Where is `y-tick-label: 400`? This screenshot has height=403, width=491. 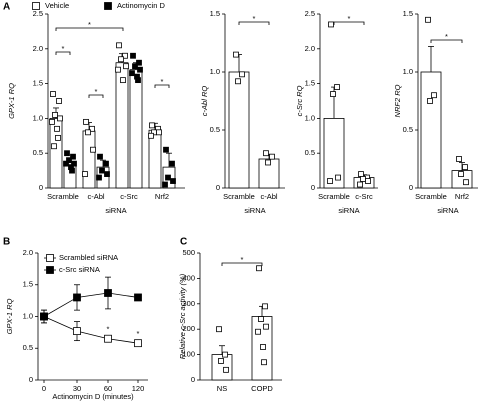 y-tick-label: 400 is located at coordinates (188, 277).